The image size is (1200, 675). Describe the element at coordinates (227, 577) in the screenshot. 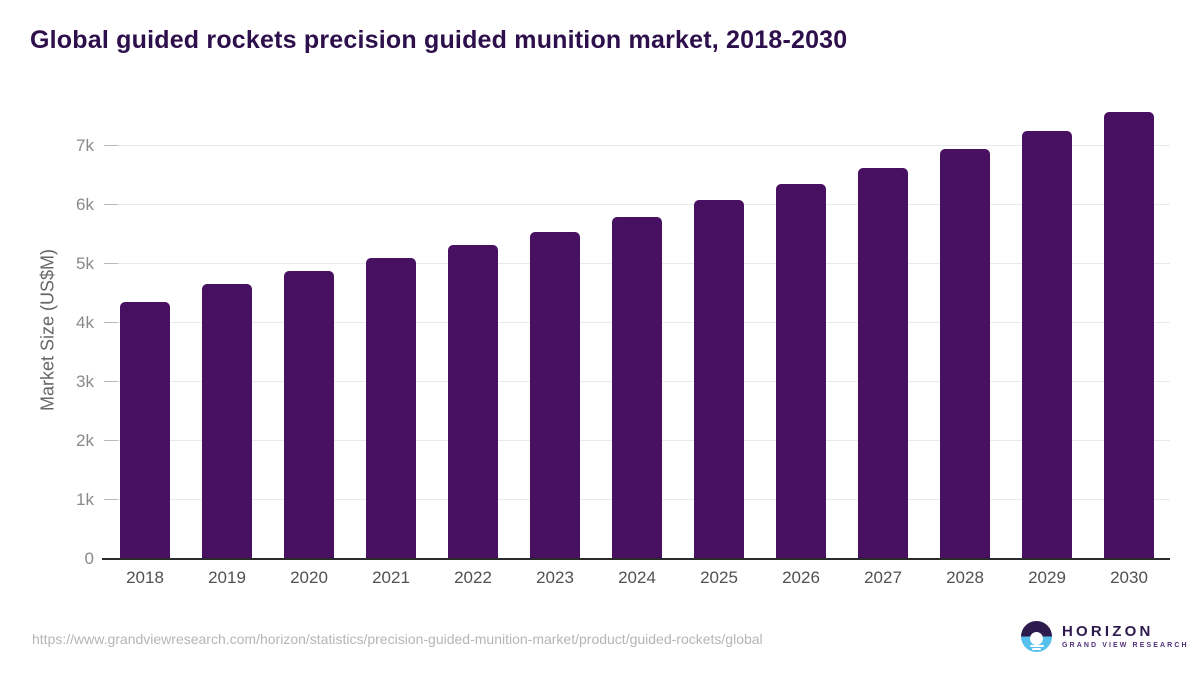

I see `x-tick-label: 2019` at that location.